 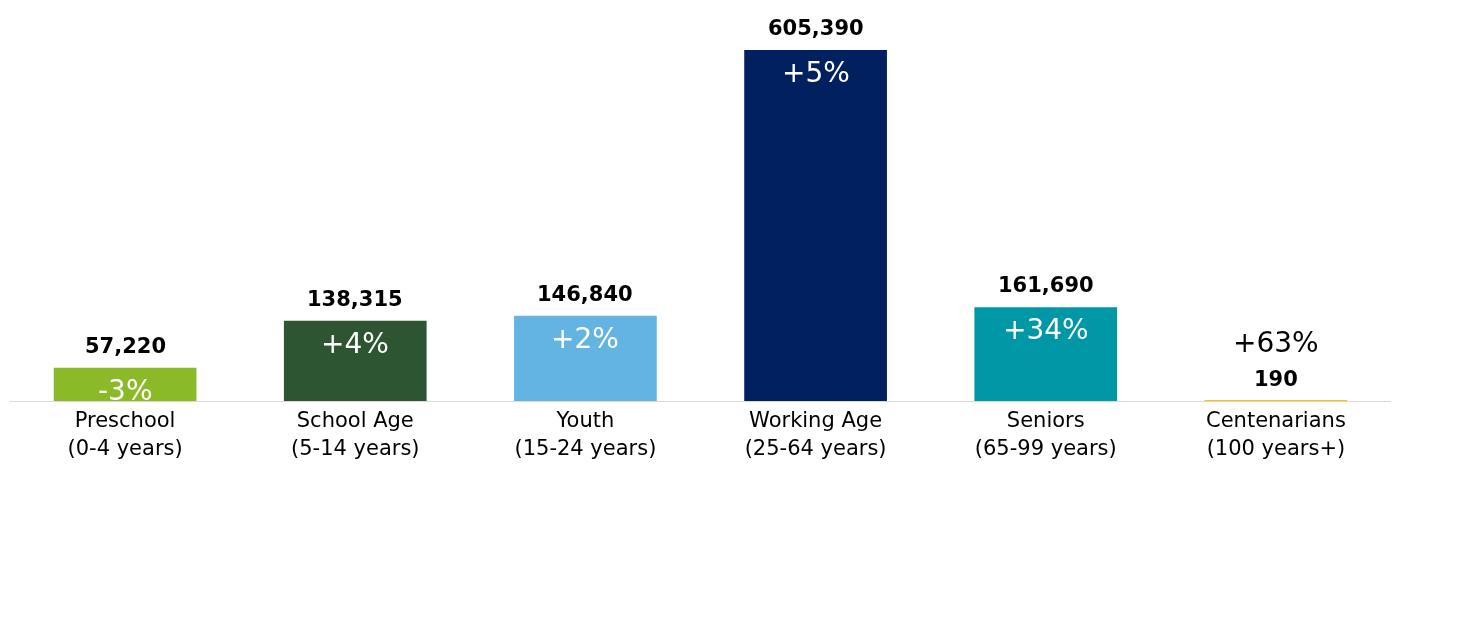 What do you see at coordinates (1276, 434) in the screenshot?
I see `x-tick-label: Centenarians (100 years+)` at bounding box center [1276, 434].